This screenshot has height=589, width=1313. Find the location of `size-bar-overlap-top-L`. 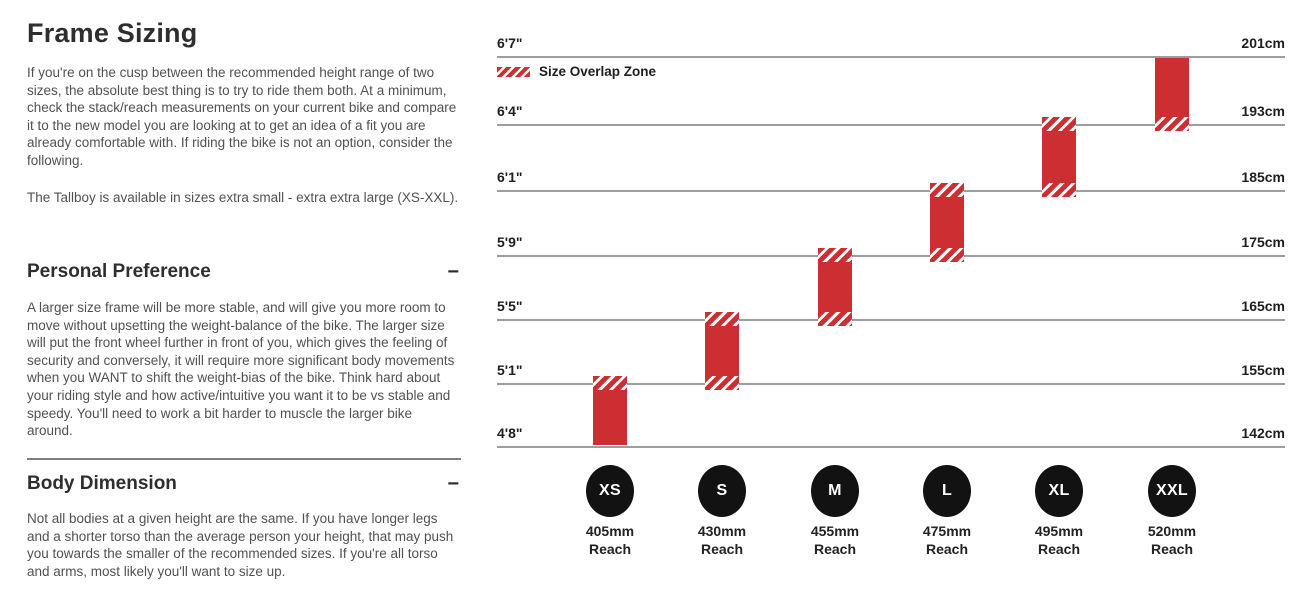

size-bar-overlap-top-L is located at coordinates (947, 190).